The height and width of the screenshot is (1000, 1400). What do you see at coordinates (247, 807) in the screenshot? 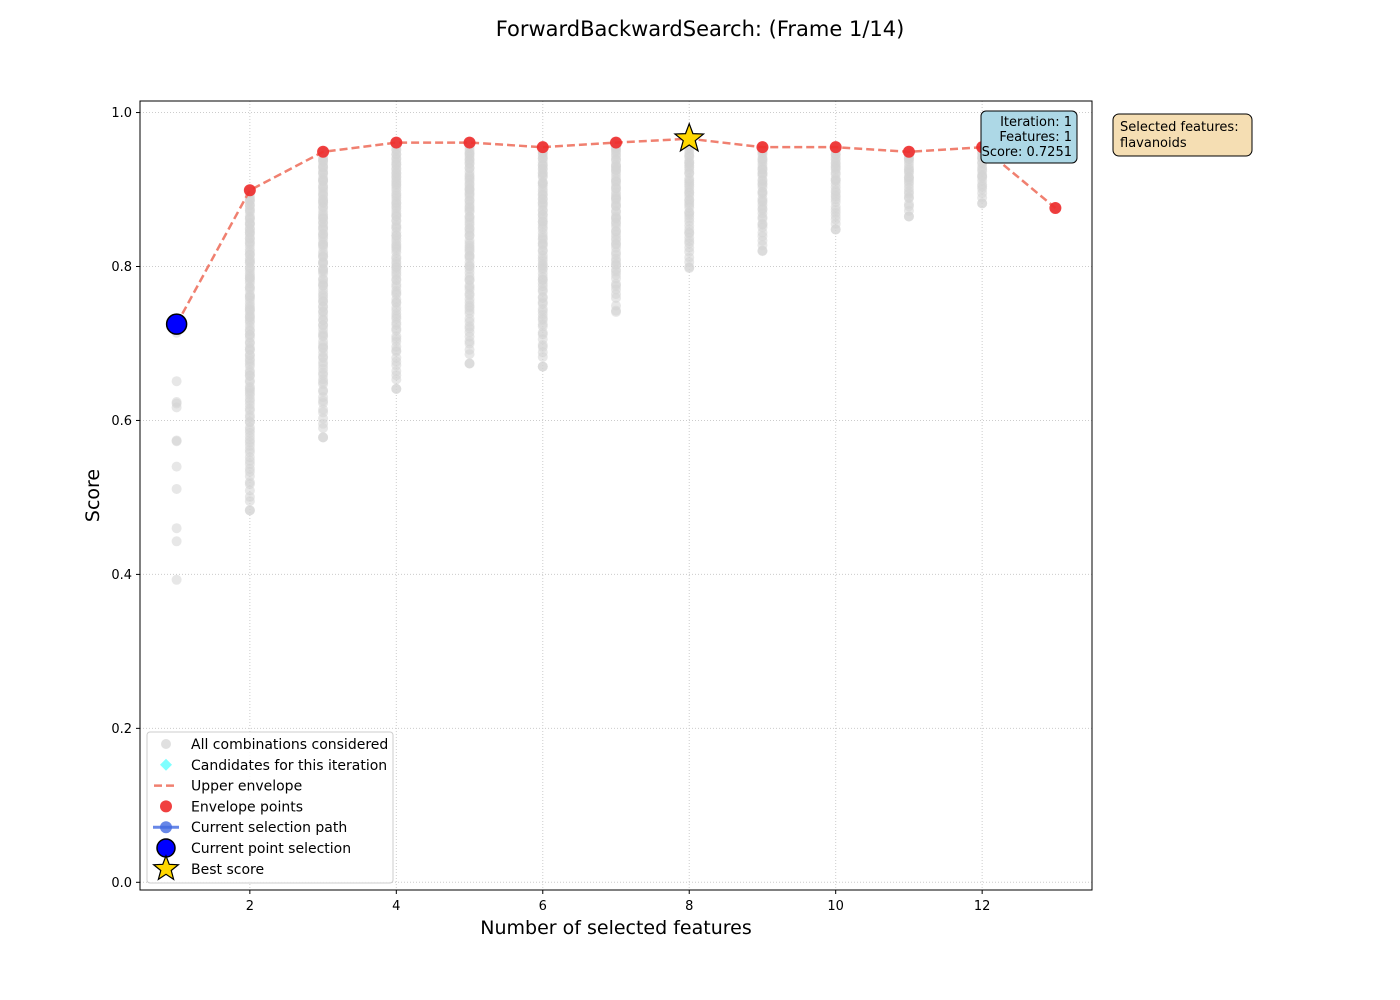
I see `legend-label: Envelope points` at bounding box center [247, 807].